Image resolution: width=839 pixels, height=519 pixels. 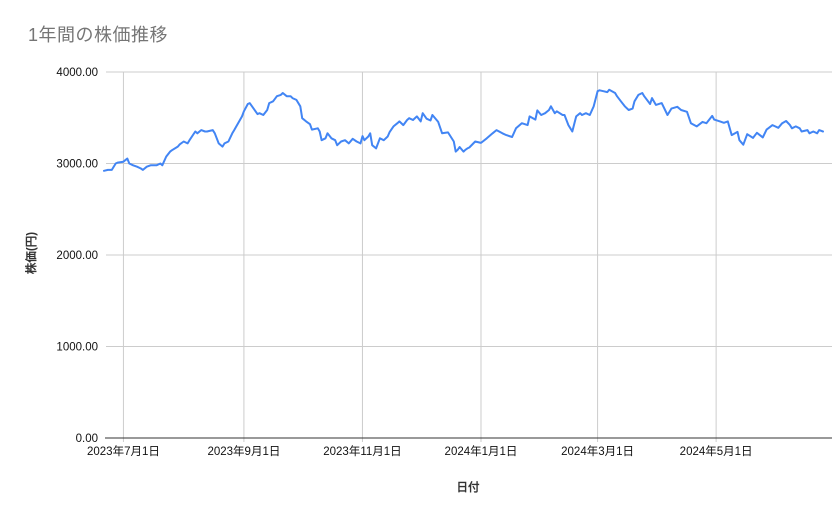 I want to click on x-tick-label: 2023年7月1日, so click(x=123, y=451).